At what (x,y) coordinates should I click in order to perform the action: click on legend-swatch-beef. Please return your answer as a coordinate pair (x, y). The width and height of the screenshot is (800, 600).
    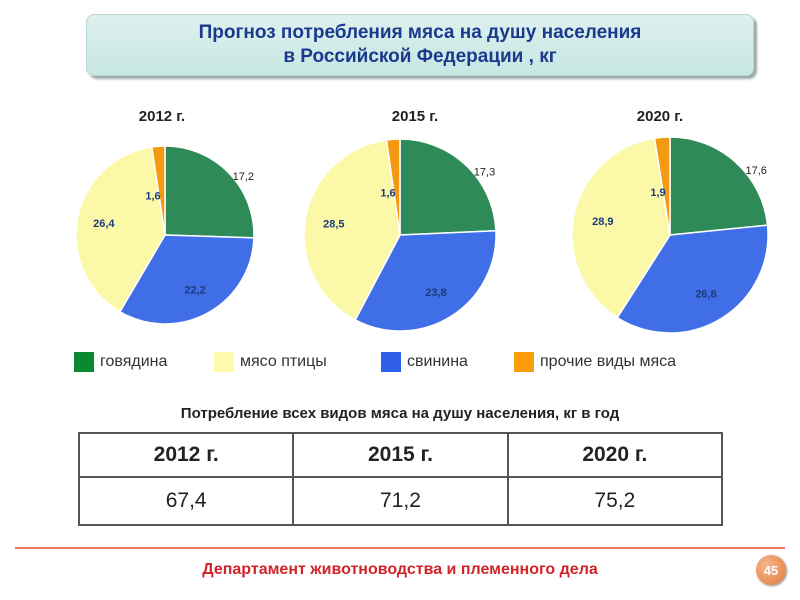
    Looking at the image, I should click on (84, 362).